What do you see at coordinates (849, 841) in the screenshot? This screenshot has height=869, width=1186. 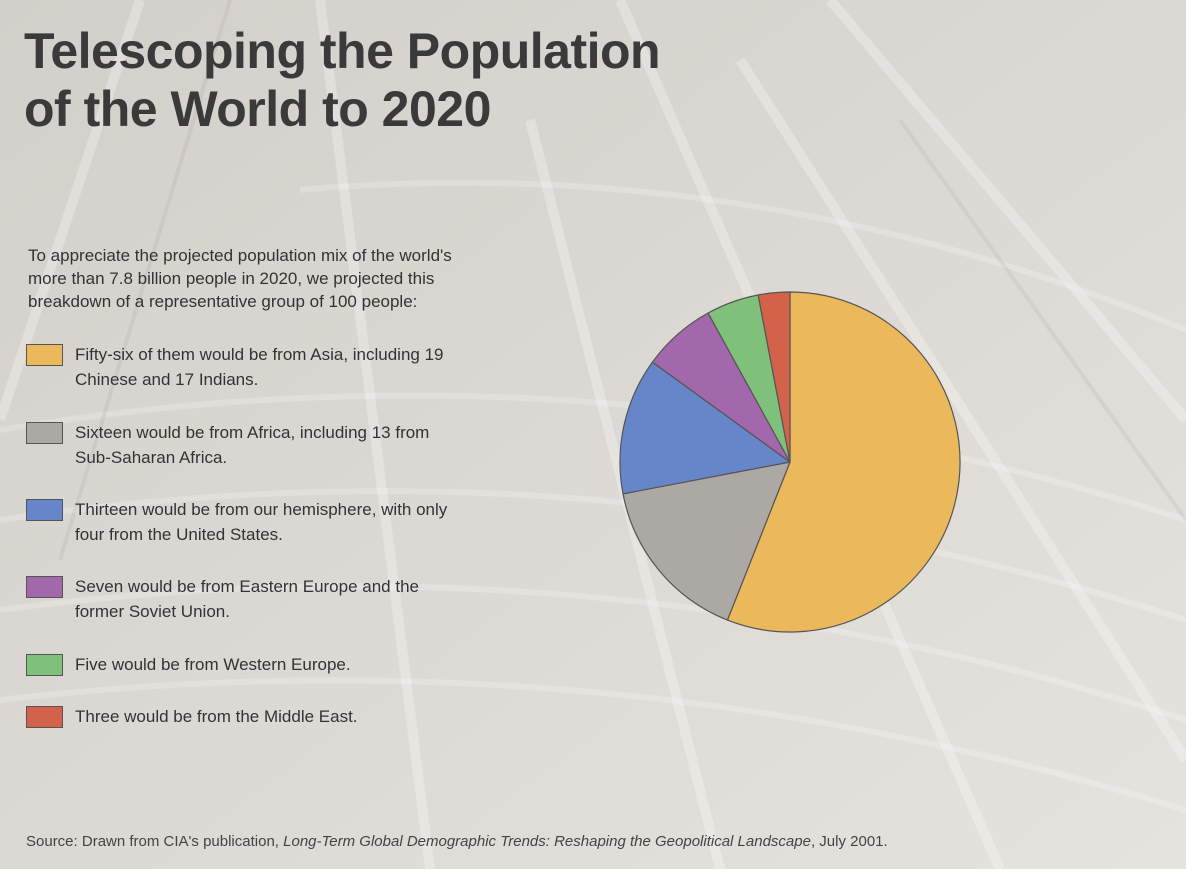 I see `source-suffix: , July 2001.` at bounding box center [849, 841].